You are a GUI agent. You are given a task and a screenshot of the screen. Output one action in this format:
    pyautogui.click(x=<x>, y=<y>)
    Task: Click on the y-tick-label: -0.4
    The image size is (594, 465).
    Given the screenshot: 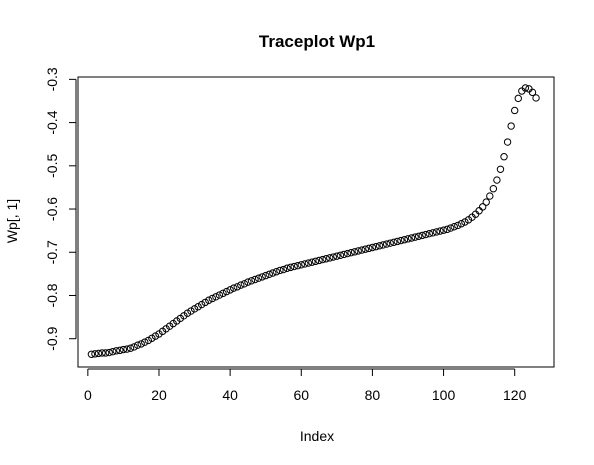 What is the action you would take?
    pyautogui.click(x=52, y=122)
    